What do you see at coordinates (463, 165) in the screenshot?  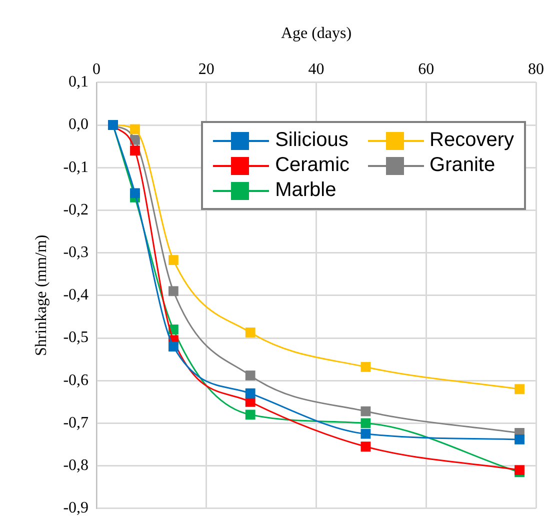 I see `legend-label: Granite` at bounding box center [463, 165].